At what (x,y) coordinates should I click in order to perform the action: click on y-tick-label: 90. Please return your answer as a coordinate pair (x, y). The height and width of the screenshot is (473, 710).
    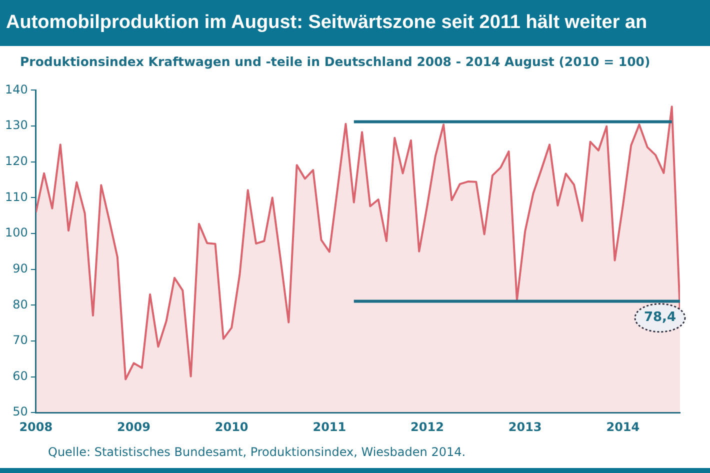
    Looking at the image, I should click on (20, 268).